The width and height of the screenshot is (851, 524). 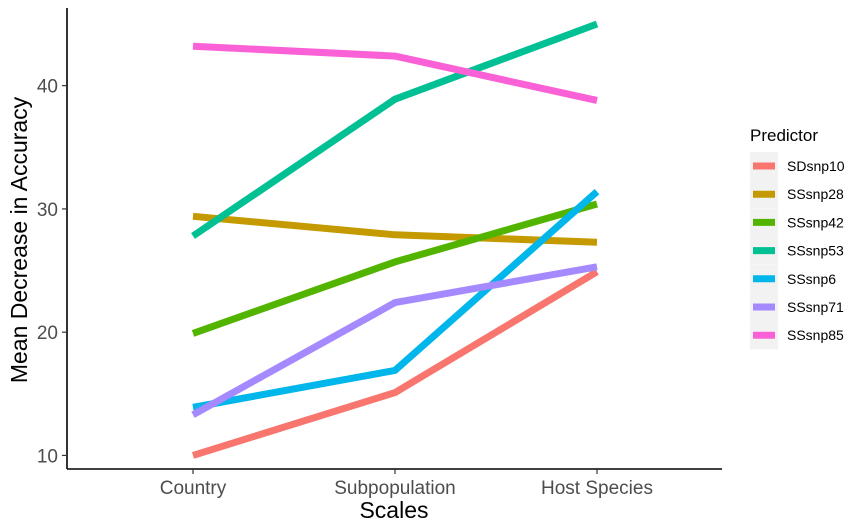 What do you see at coordinates (395, 229) in the screenshot?
I see `series-line-sssnp28` at bounding box center [395, 229].